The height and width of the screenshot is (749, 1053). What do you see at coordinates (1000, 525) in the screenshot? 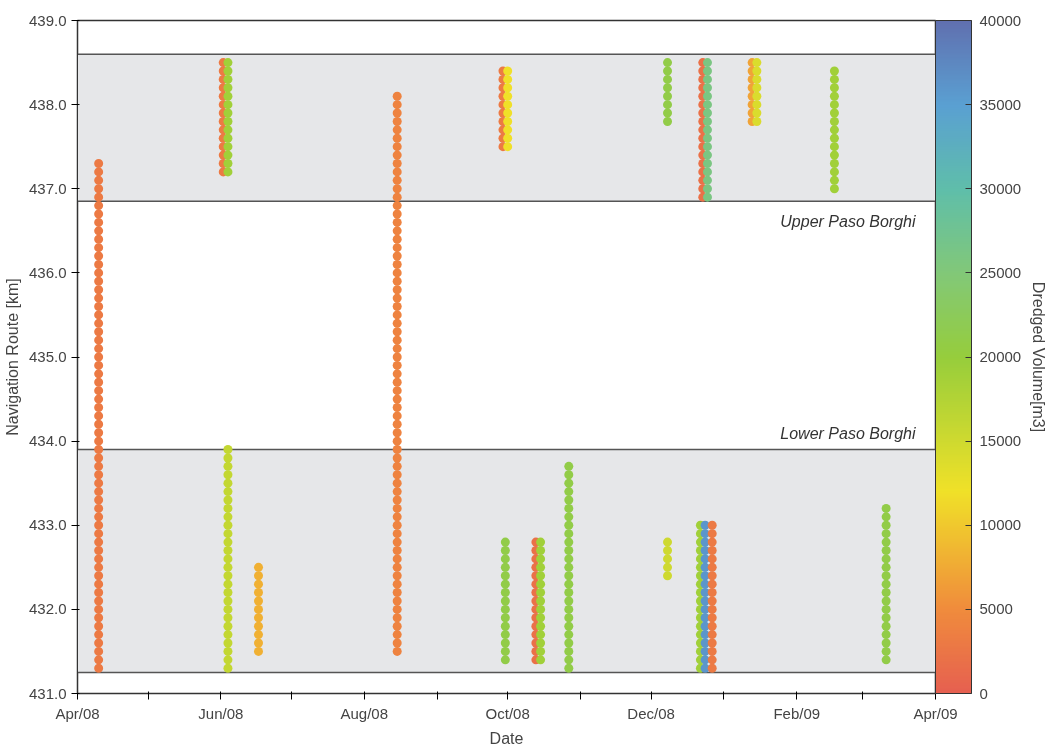
I see `color-bar-label: 10000` at bounding box center [1000, 525].